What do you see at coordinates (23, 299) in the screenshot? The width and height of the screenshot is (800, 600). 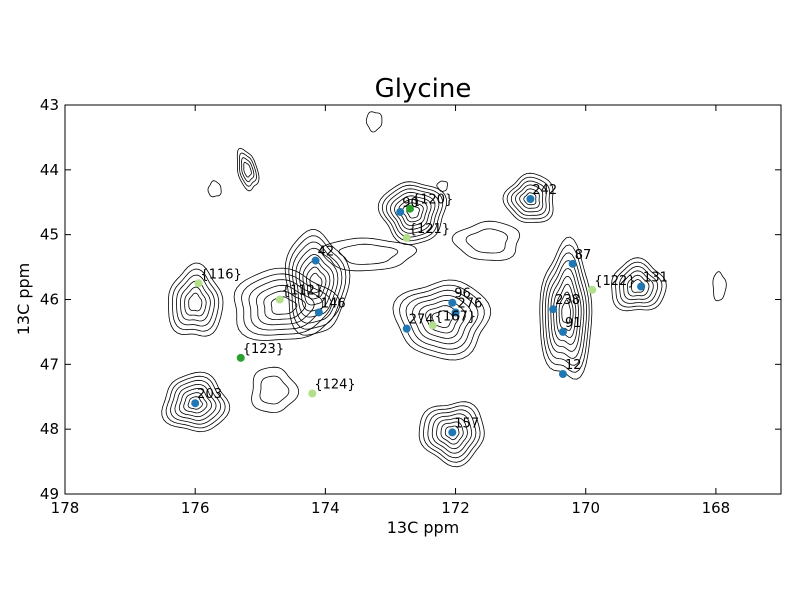 I see `y-axis-label: 13C ppm` at bounding box center [23, 299].